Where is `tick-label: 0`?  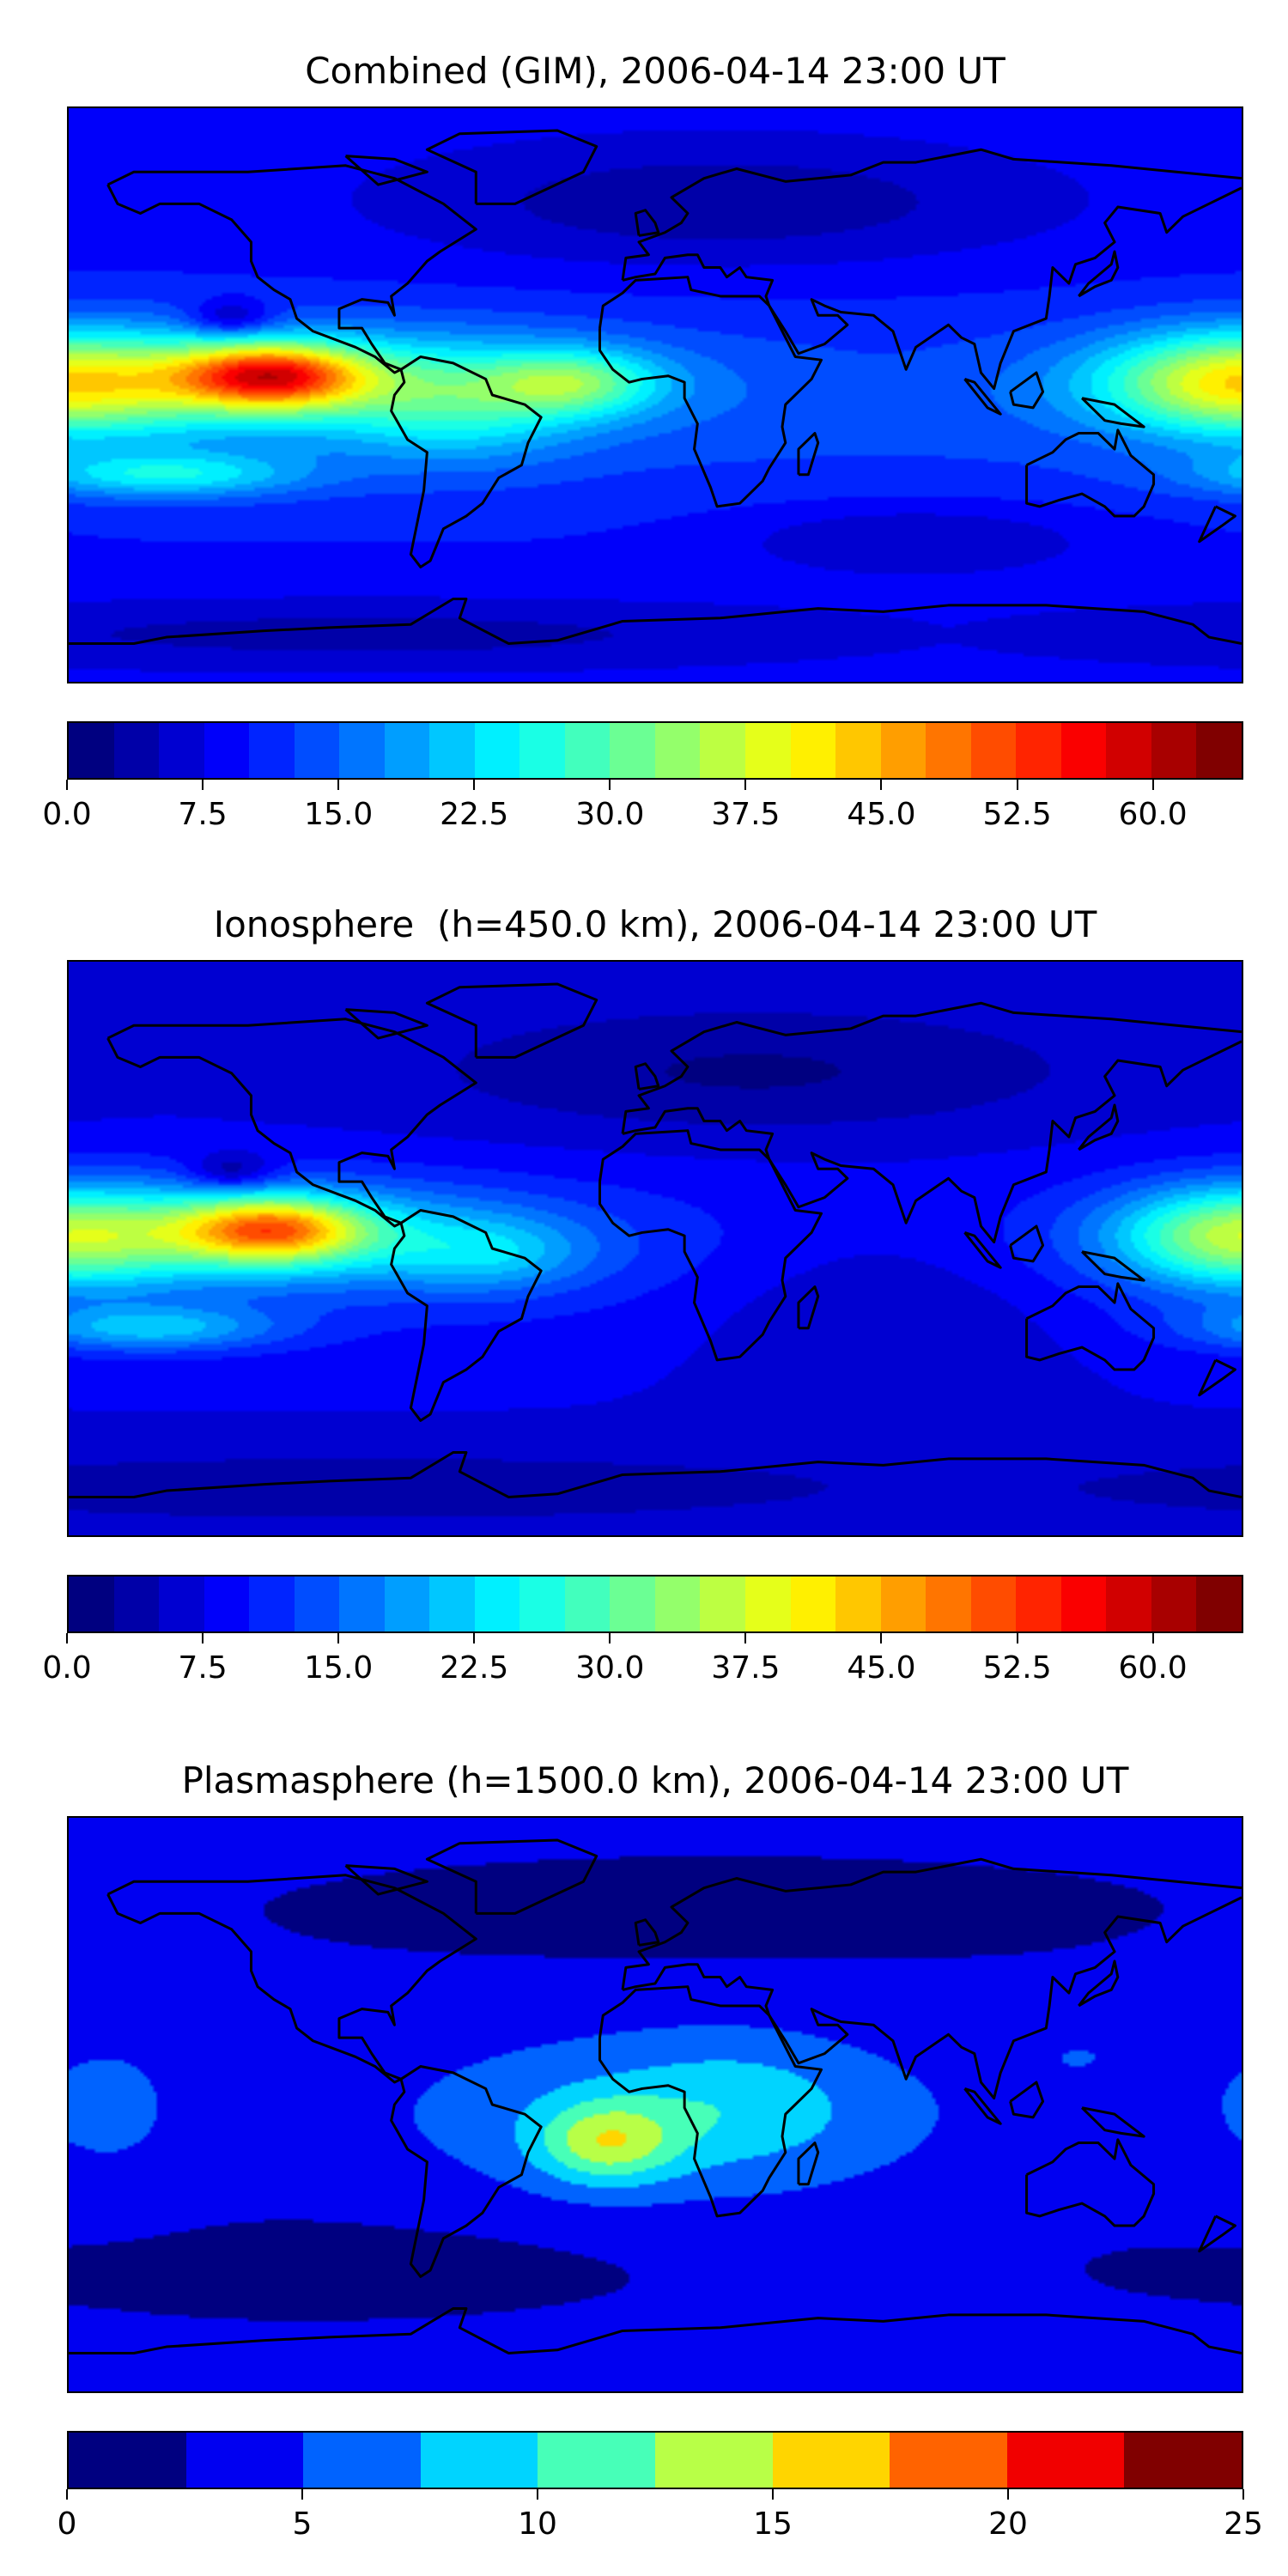 tick-label: 0 is located at coordinates (67, 2524).